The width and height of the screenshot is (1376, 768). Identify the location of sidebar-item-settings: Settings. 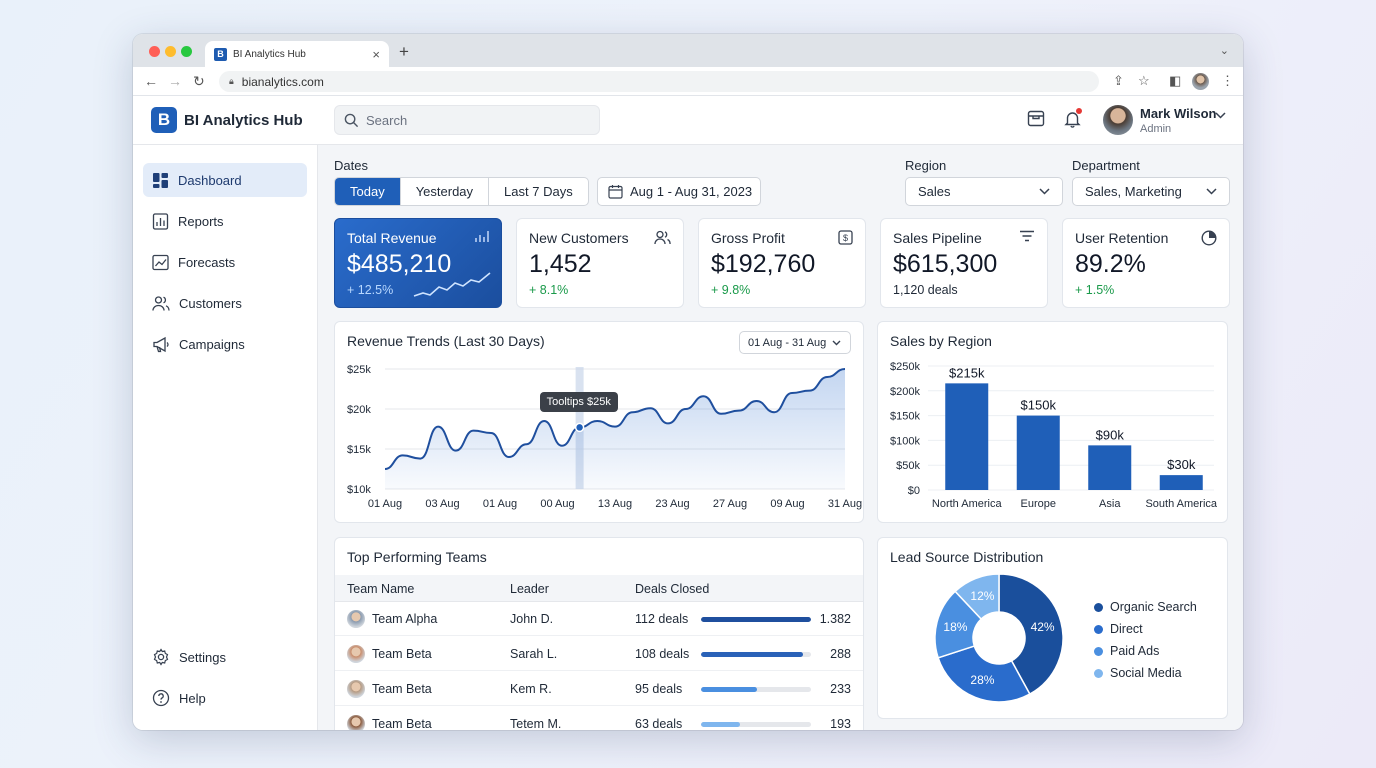
(225, 657).